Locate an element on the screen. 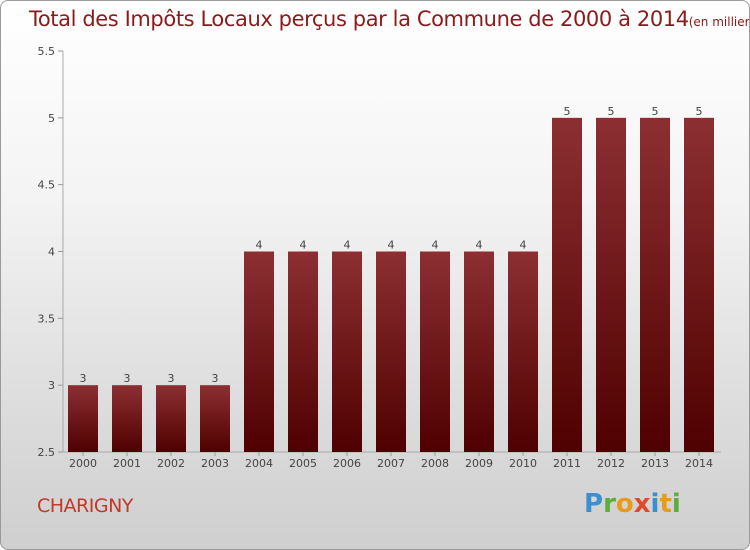 The height and width of the screenshot is (550, 750). bar-2005 is located at coordinates (303, 351).